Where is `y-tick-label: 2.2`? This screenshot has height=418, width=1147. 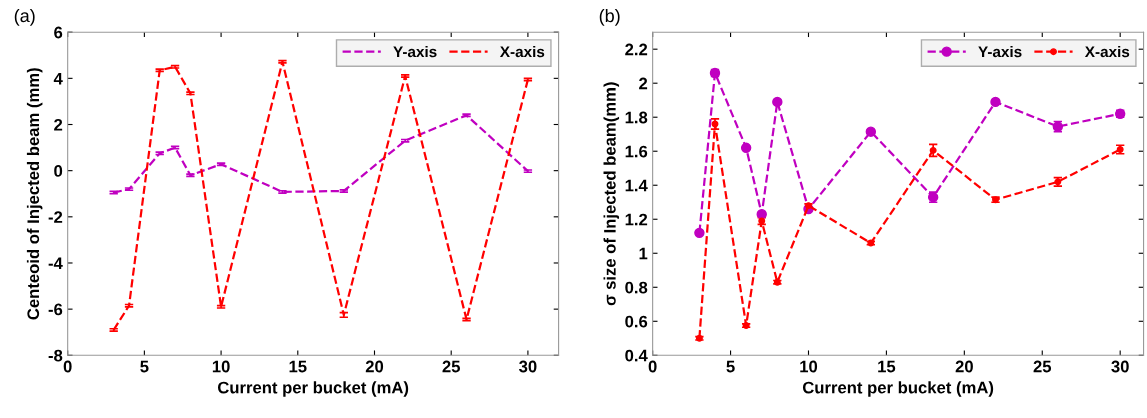 y-tick-label: 2.2 is located at coordinates (636, 49).